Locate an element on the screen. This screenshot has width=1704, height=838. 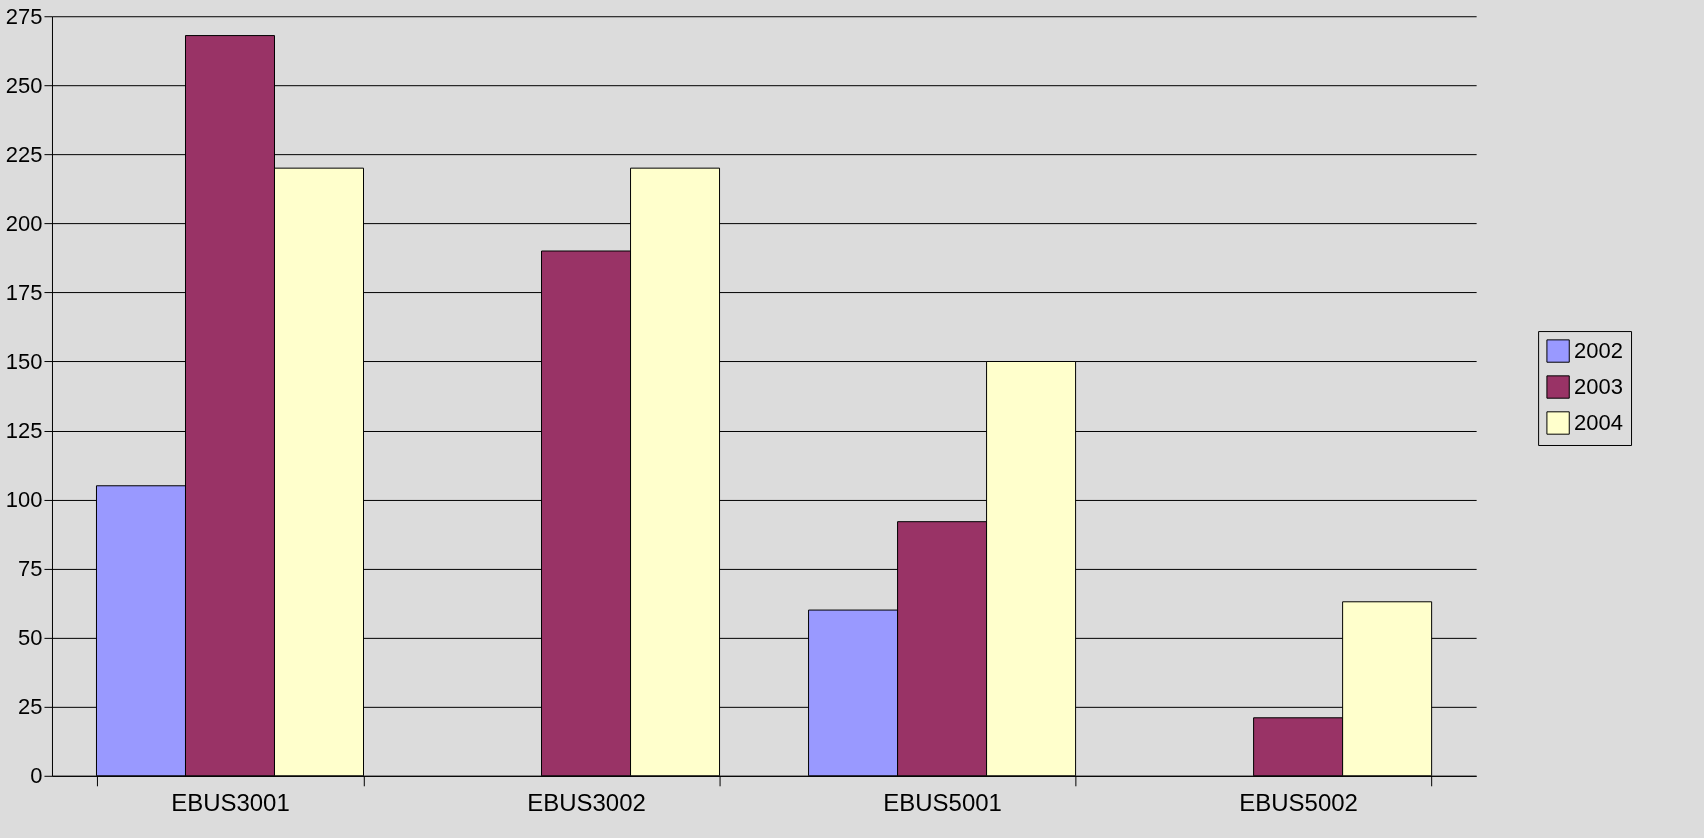
y-tick-label: 200 is located at coordinates (24, 223).